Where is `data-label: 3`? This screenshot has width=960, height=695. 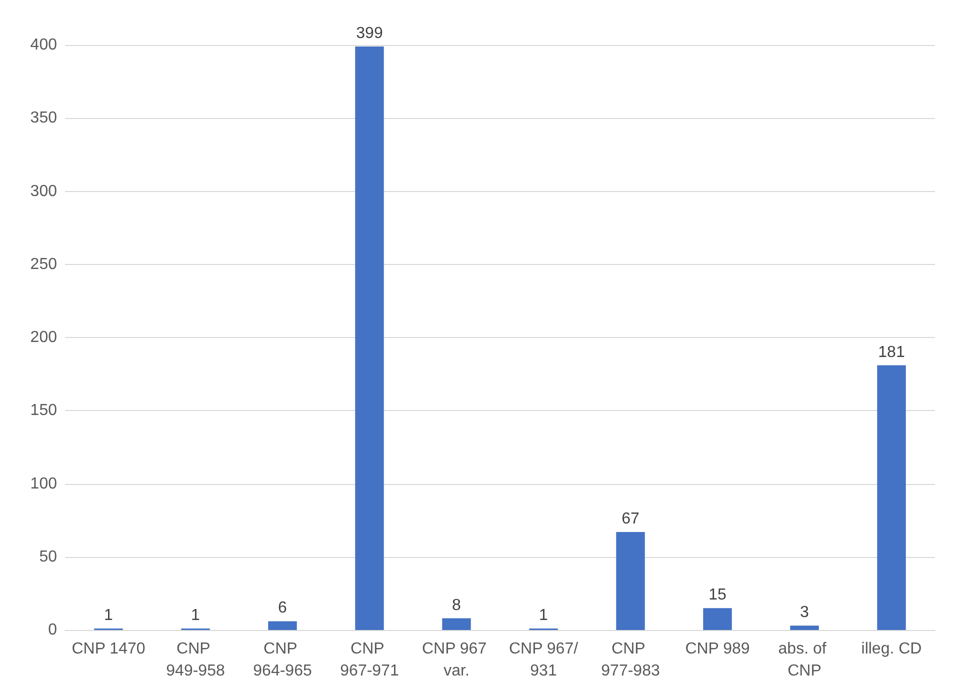
data-label: 3 is located at coordinates (805, 613).